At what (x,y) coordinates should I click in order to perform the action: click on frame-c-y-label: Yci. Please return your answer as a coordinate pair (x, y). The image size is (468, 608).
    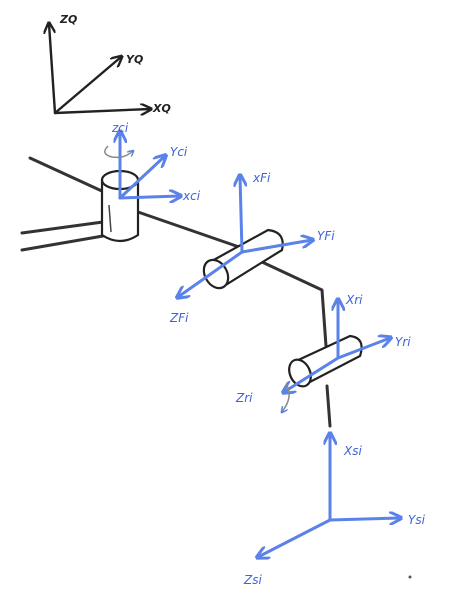
    Looking at the image, I should click on (179, 152).